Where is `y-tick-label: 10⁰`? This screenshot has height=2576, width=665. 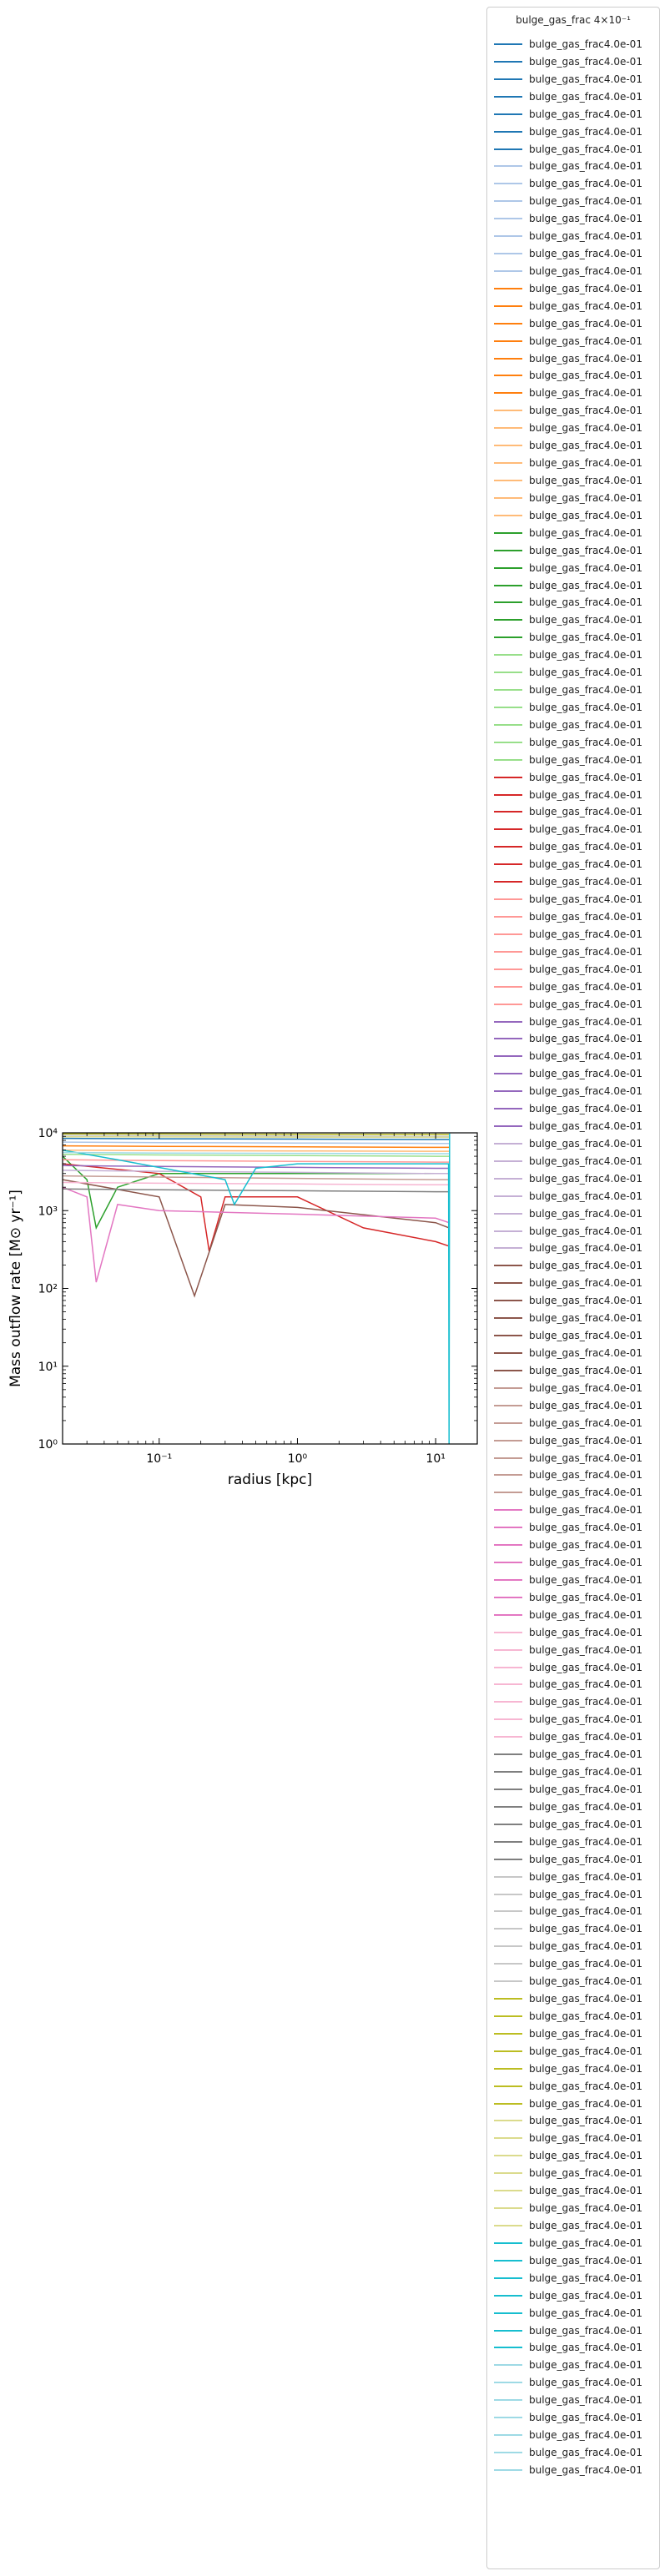 y-tick-label: 10⁰ is located at coordinates (48, 1445).